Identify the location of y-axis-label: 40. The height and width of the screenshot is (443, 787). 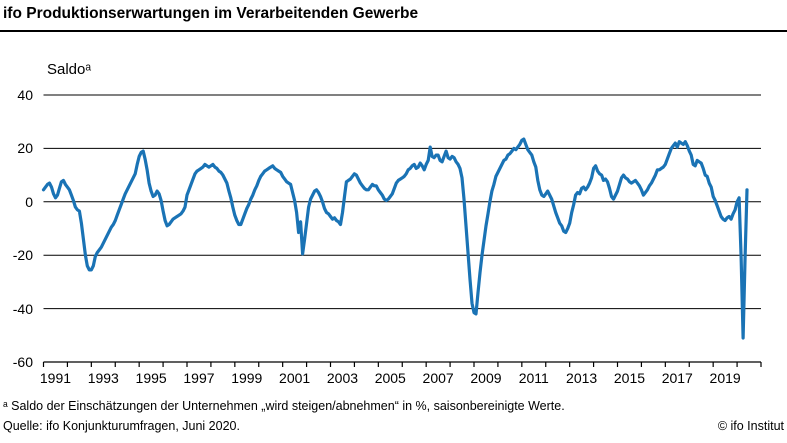
(25, 95).